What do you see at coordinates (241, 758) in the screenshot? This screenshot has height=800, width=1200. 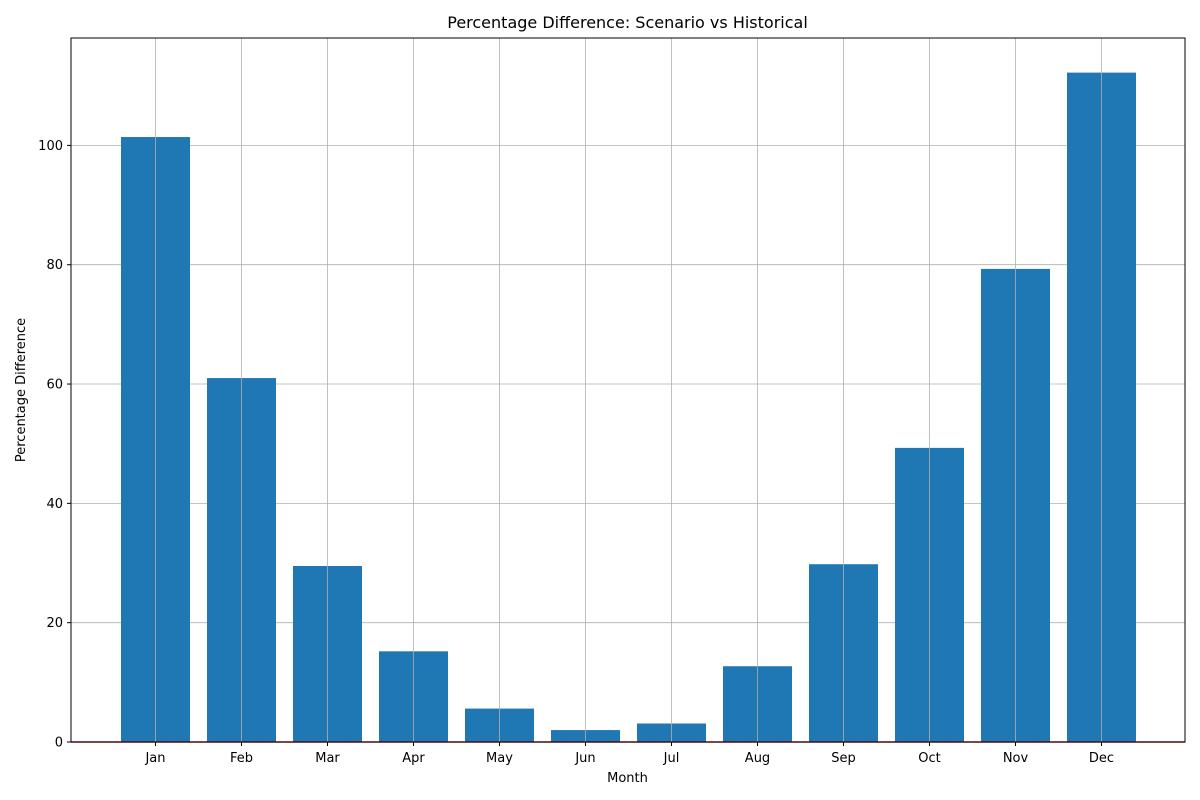 I see `x-tick-label: Feb` at bounding box center [241, 758].